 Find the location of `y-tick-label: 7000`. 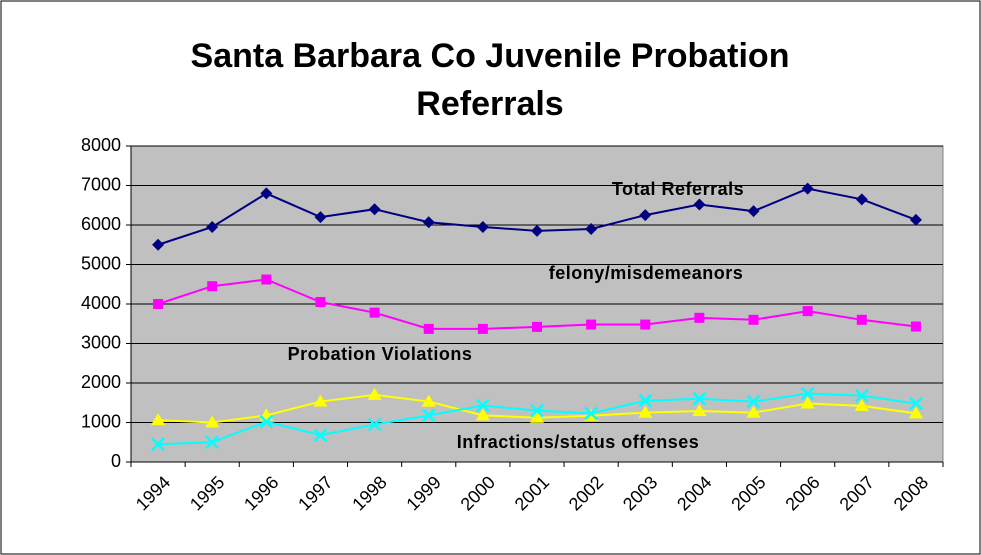

y-tick-label: 7000 is located at coordinates (101, 184).